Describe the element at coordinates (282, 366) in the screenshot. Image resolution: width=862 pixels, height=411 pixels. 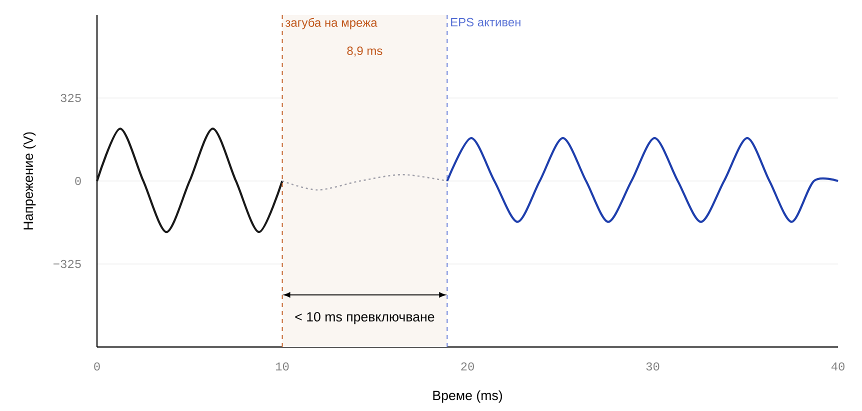
I see `x-tick-label: 10` at that location.